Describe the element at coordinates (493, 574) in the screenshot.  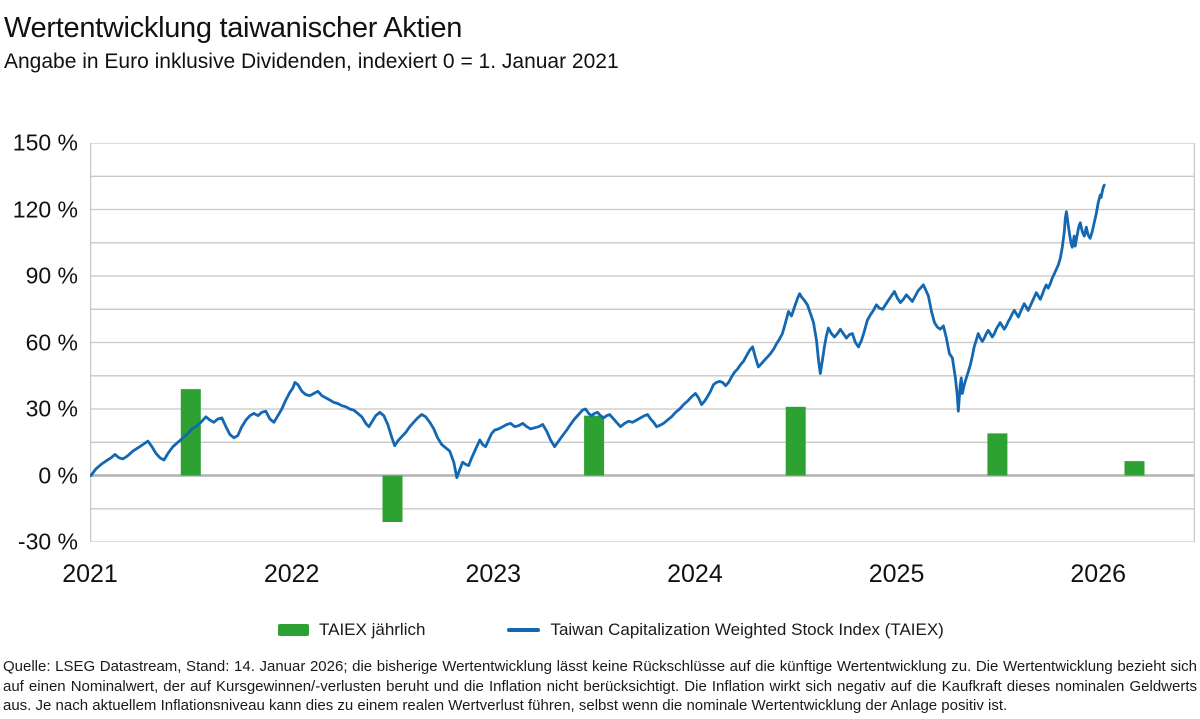
I see `x-tick-label: 2023` at that location.